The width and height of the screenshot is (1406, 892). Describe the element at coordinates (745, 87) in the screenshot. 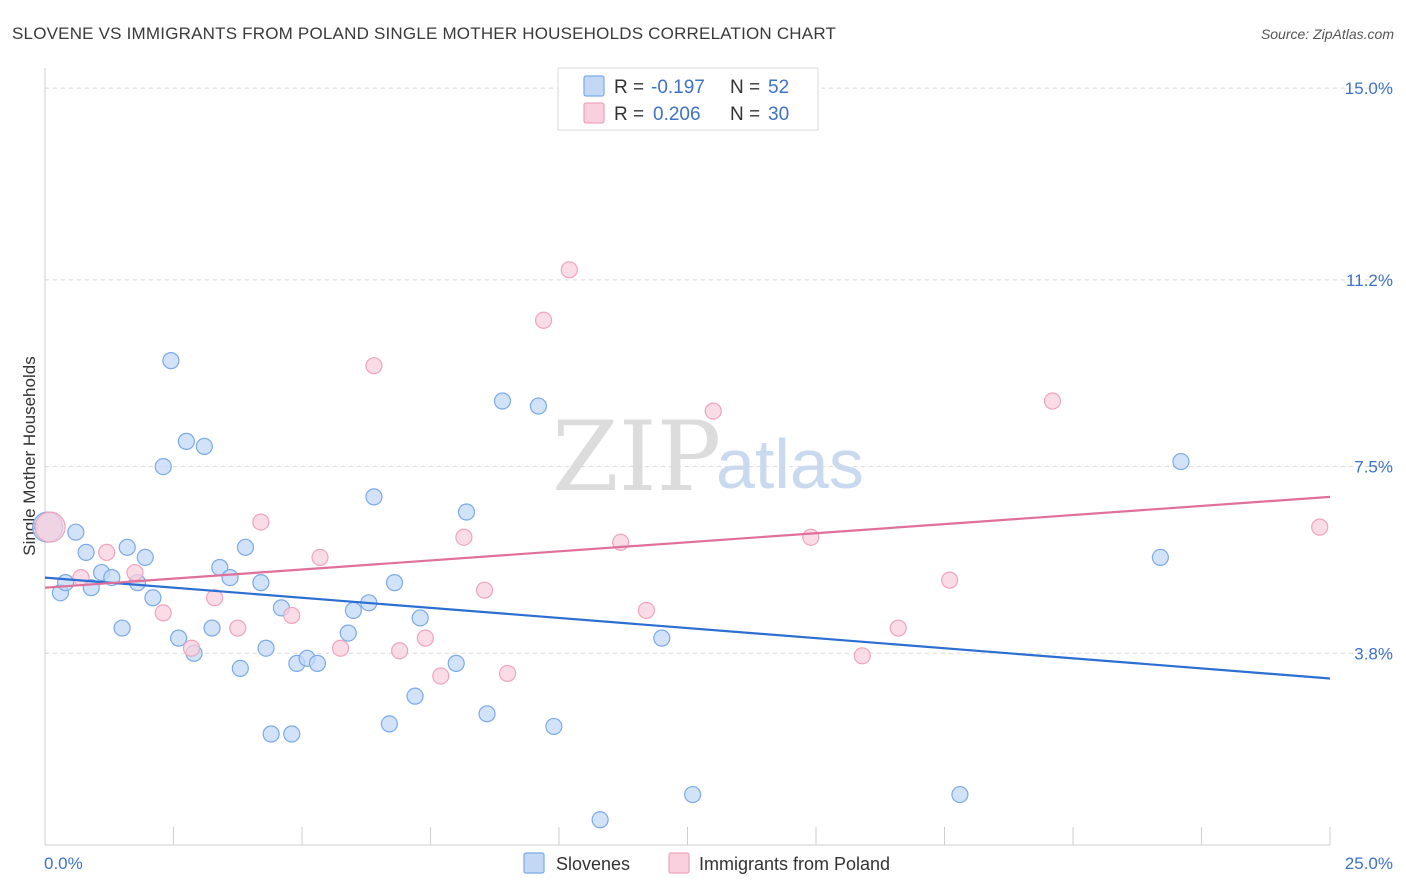

I see `legend-n-label-0: N =` at that location.